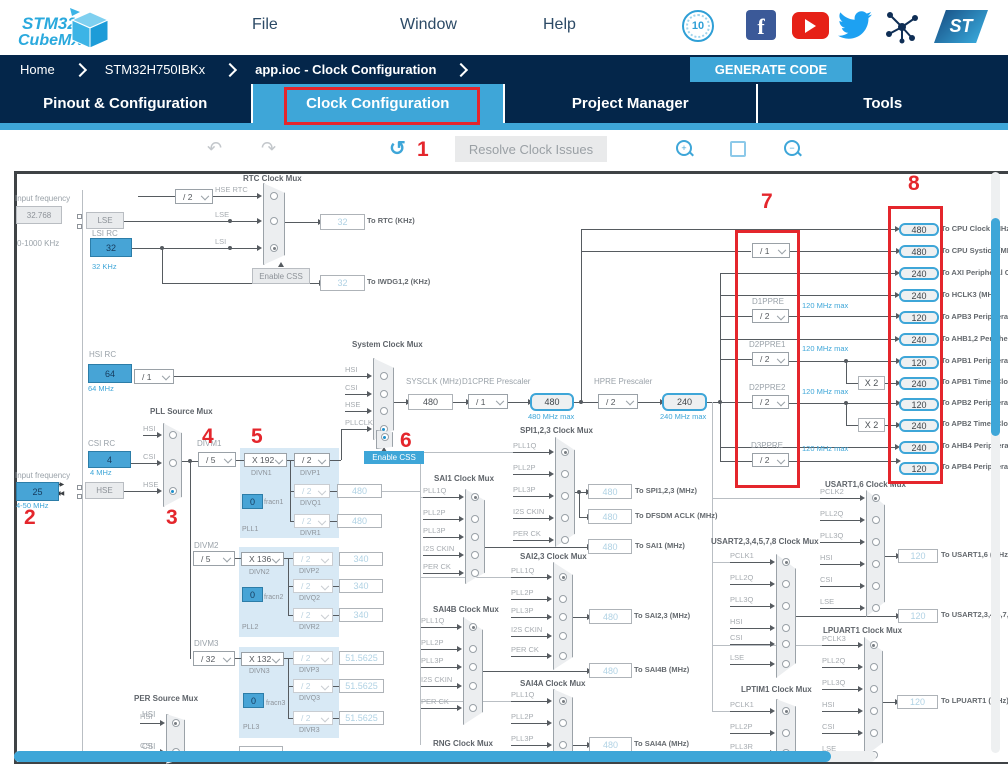  Describe the element at coordinates (792, 148) in the screenshot. I see `zoom-out-icon: −` at that location.